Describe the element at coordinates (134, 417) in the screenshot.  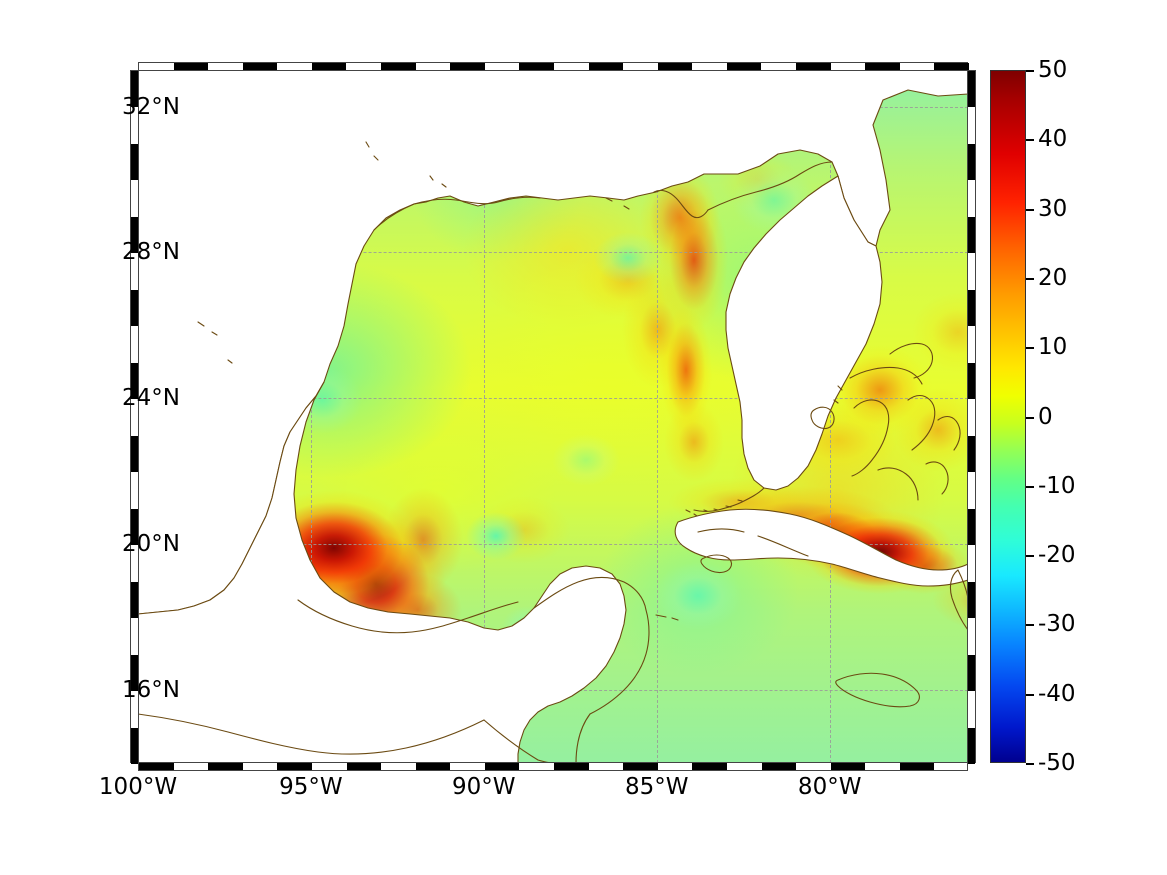
I see `axis-frame-left` at that location.